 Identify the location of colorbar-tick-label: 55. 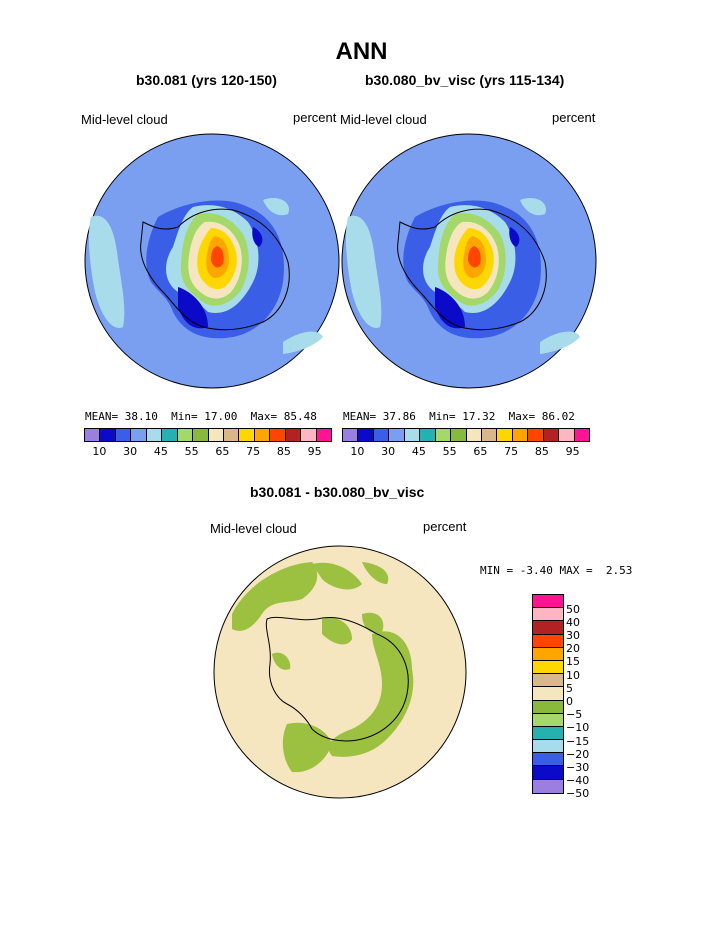
(449, 451).